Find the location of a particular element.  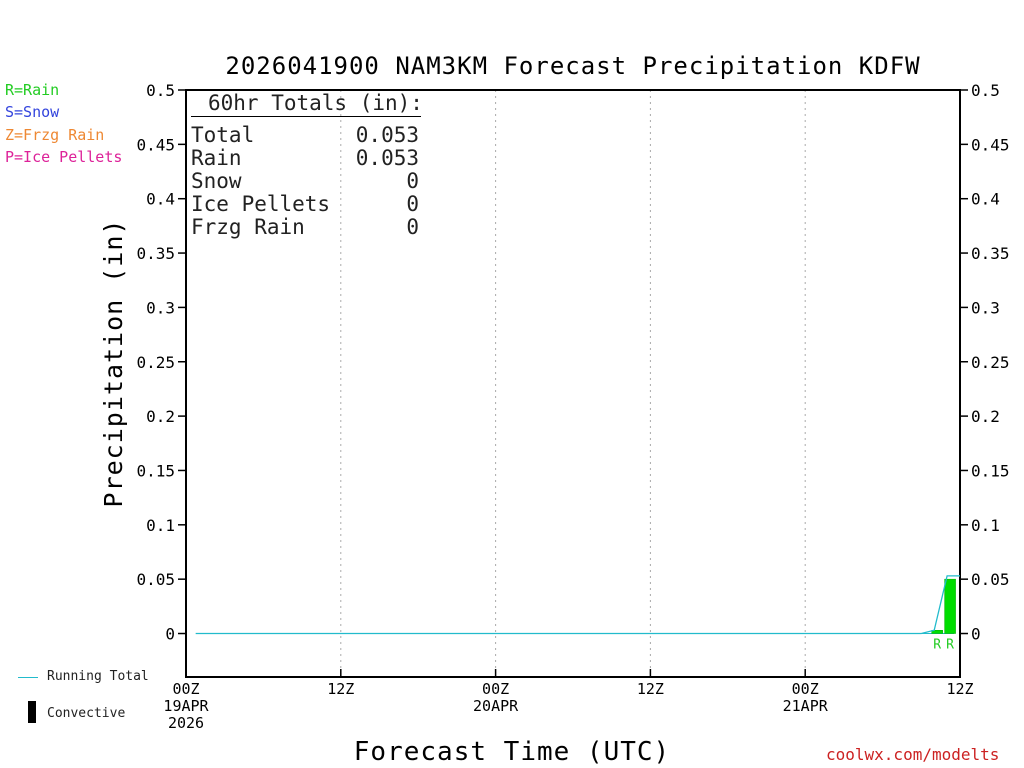

y-tick-label-right: 0.3 is located at coordinates (985, 307).